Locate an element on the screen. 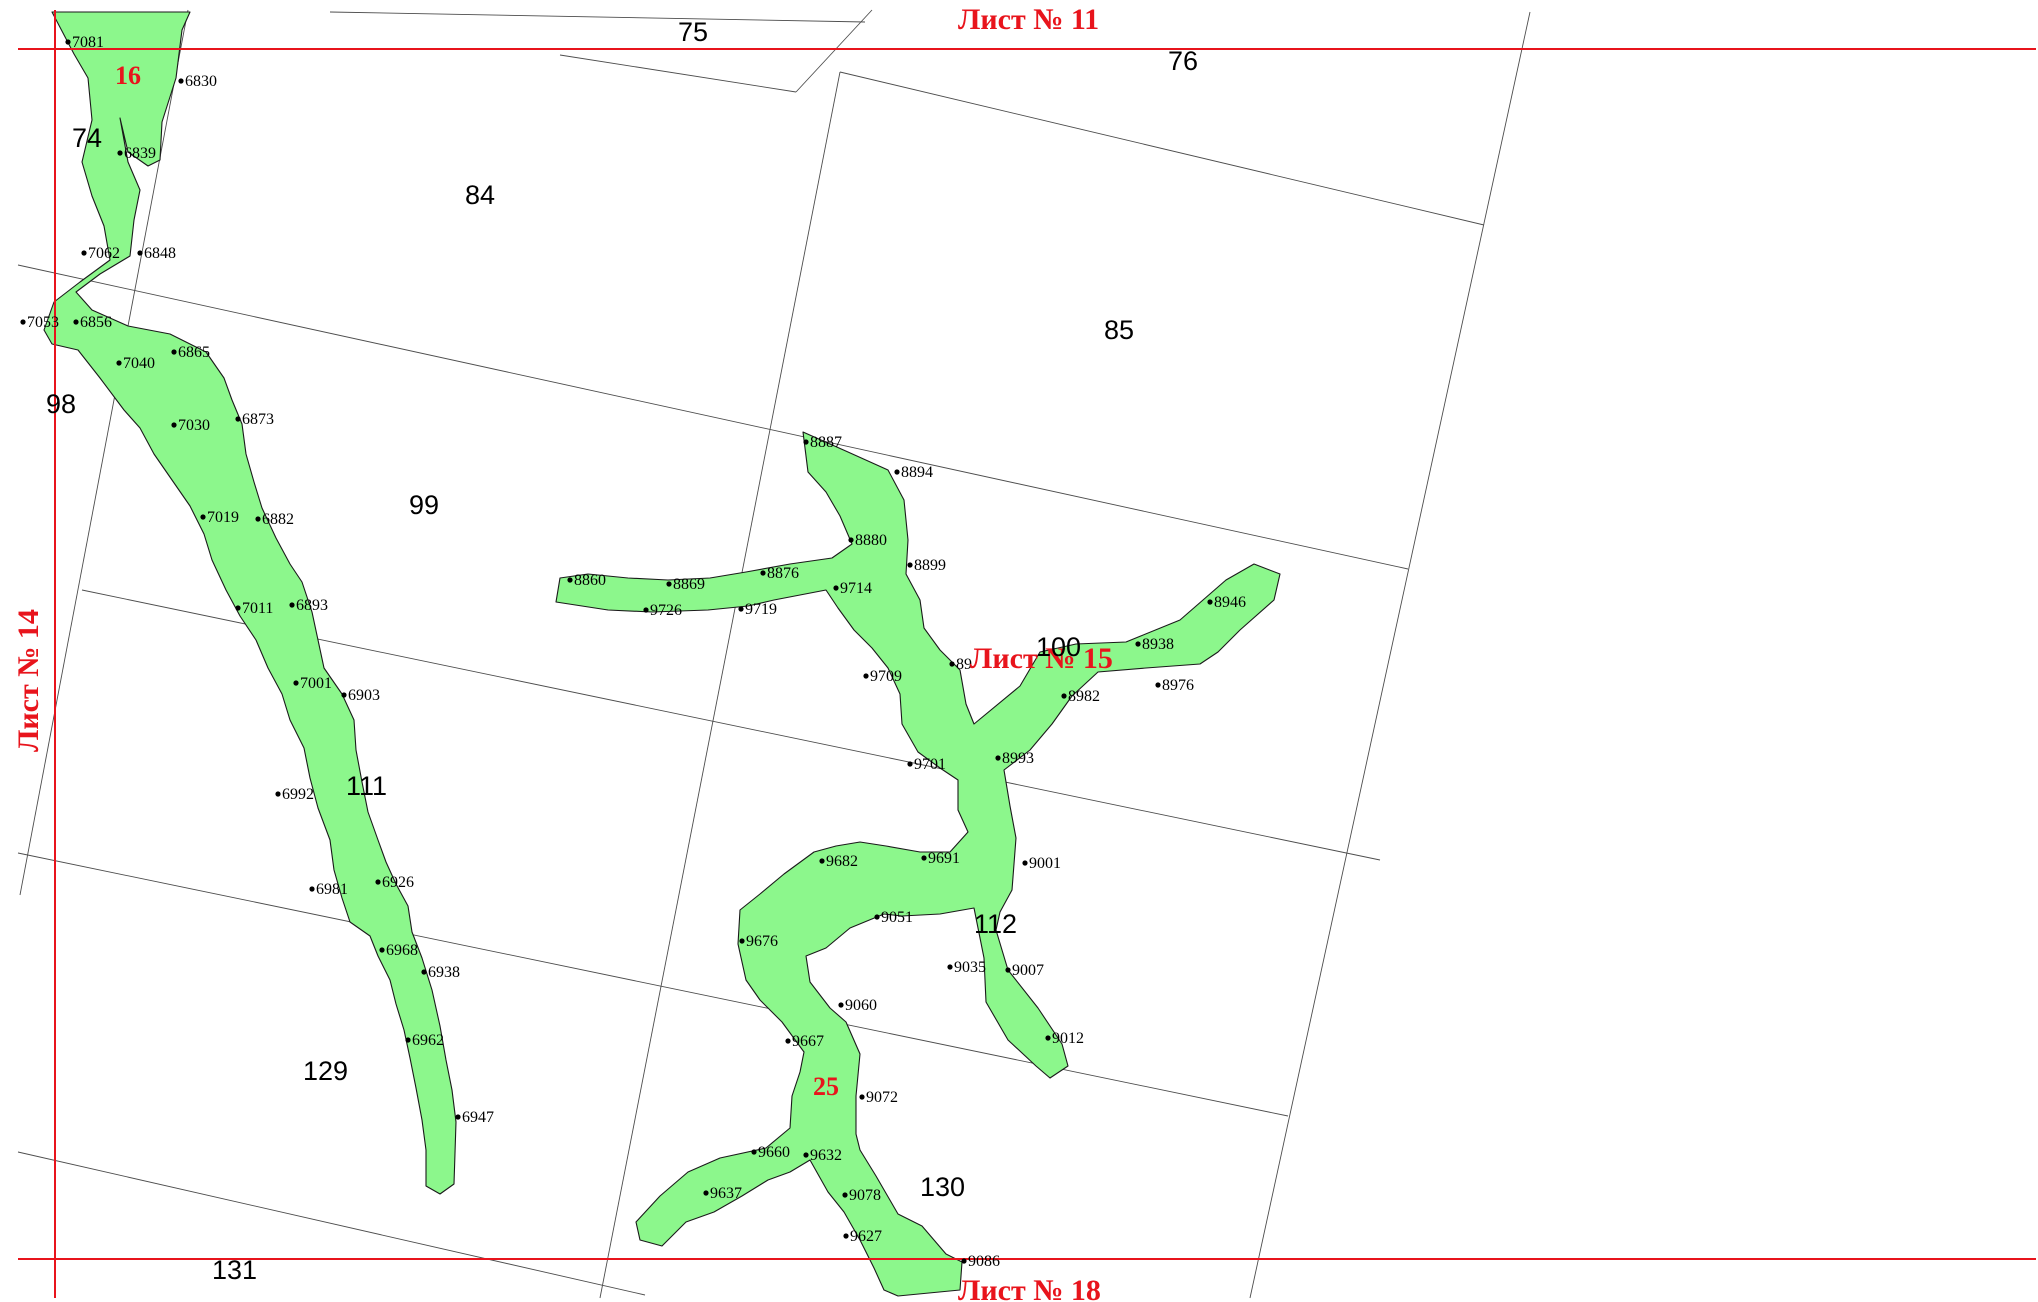 The height and width of the screenshot is (1302, 2038). point-label-6926: 6926 is located at coordinates (398, 882).